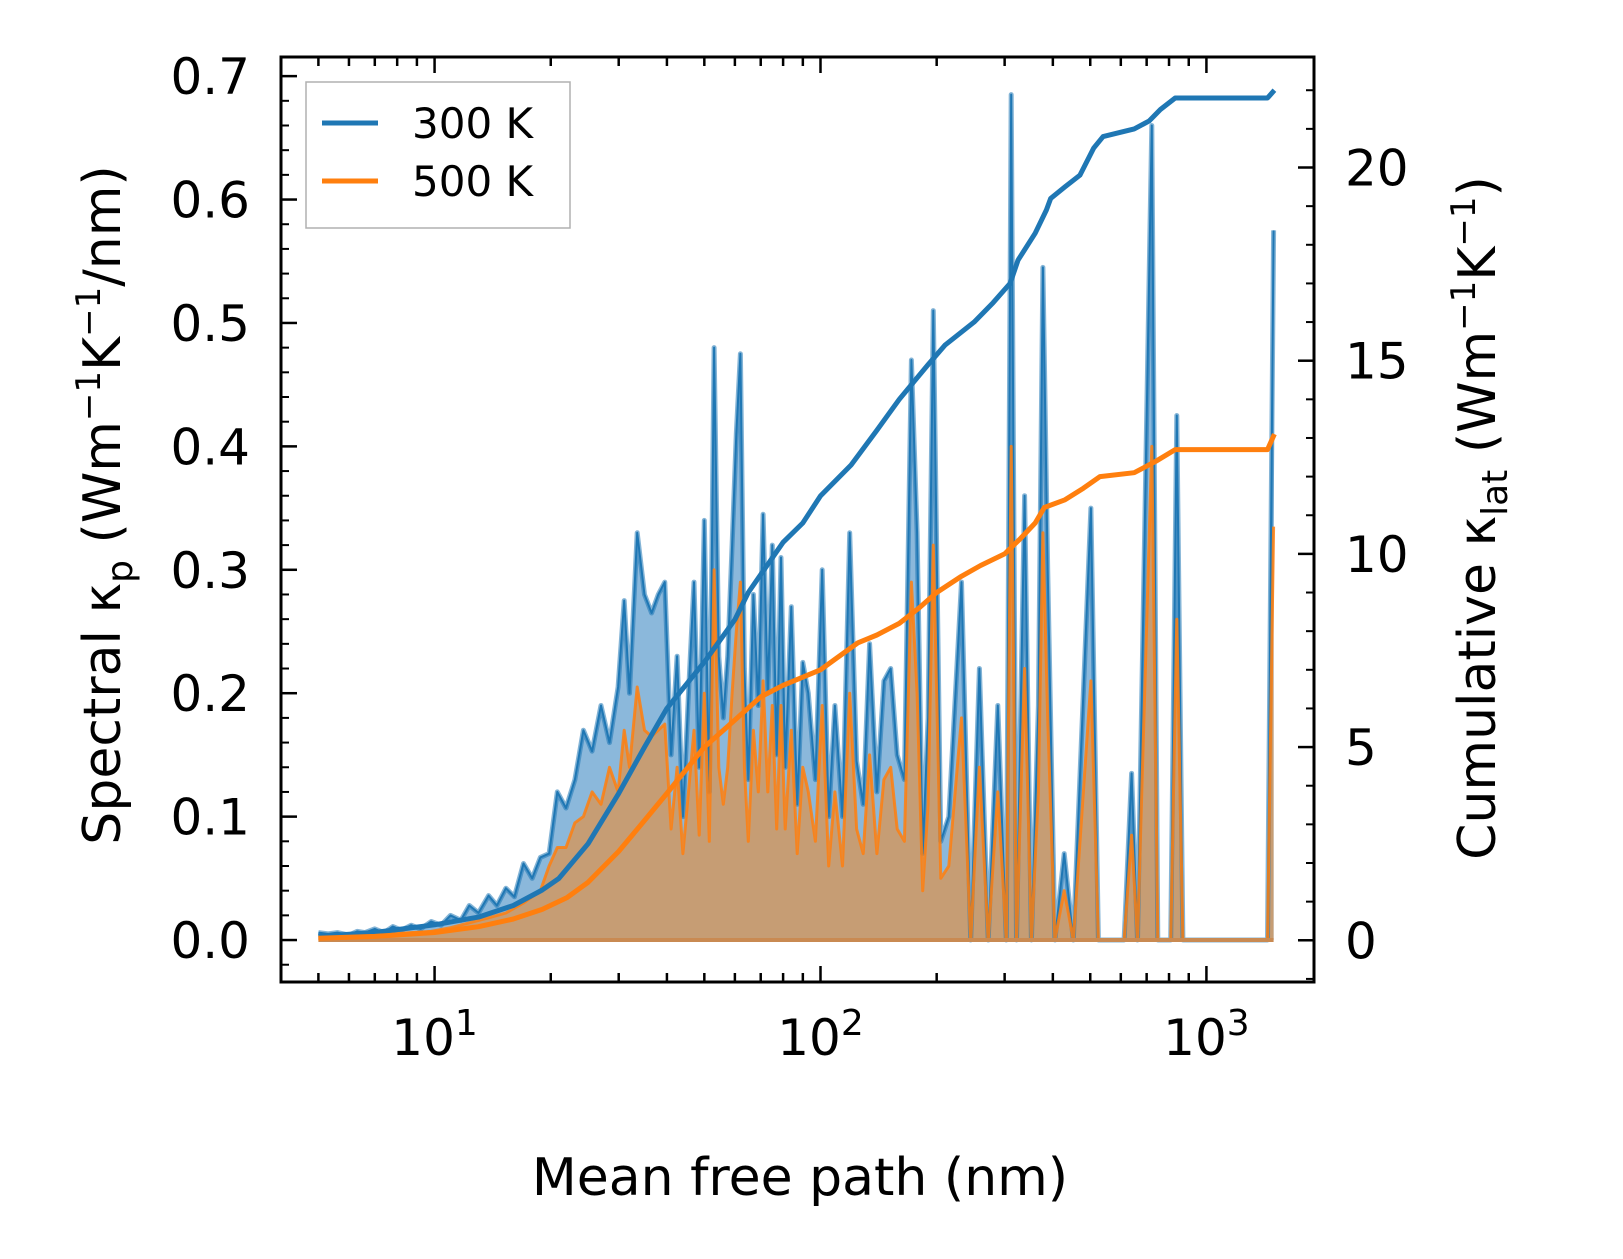 The width and height of the screenshot is (1623, 1259). I want to click on y-axis-right-title: Cumulative κlat (Wm−1K−1), so click(1480, 518).